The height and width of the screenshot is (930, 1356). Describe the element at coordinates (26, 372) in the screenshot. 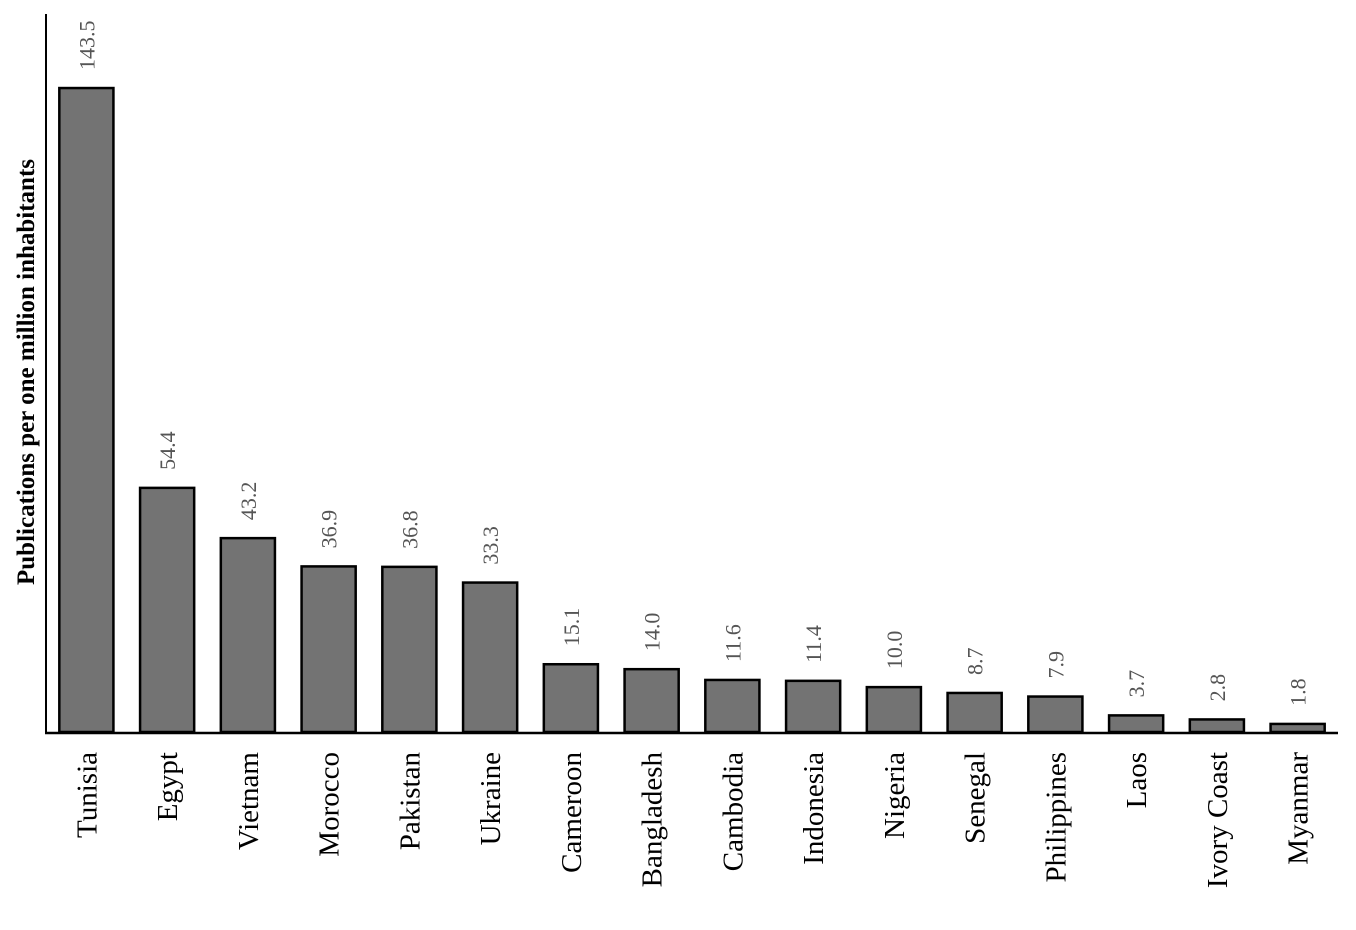

I see `y-axis-label: Publications per one million inhabitants` at that location.